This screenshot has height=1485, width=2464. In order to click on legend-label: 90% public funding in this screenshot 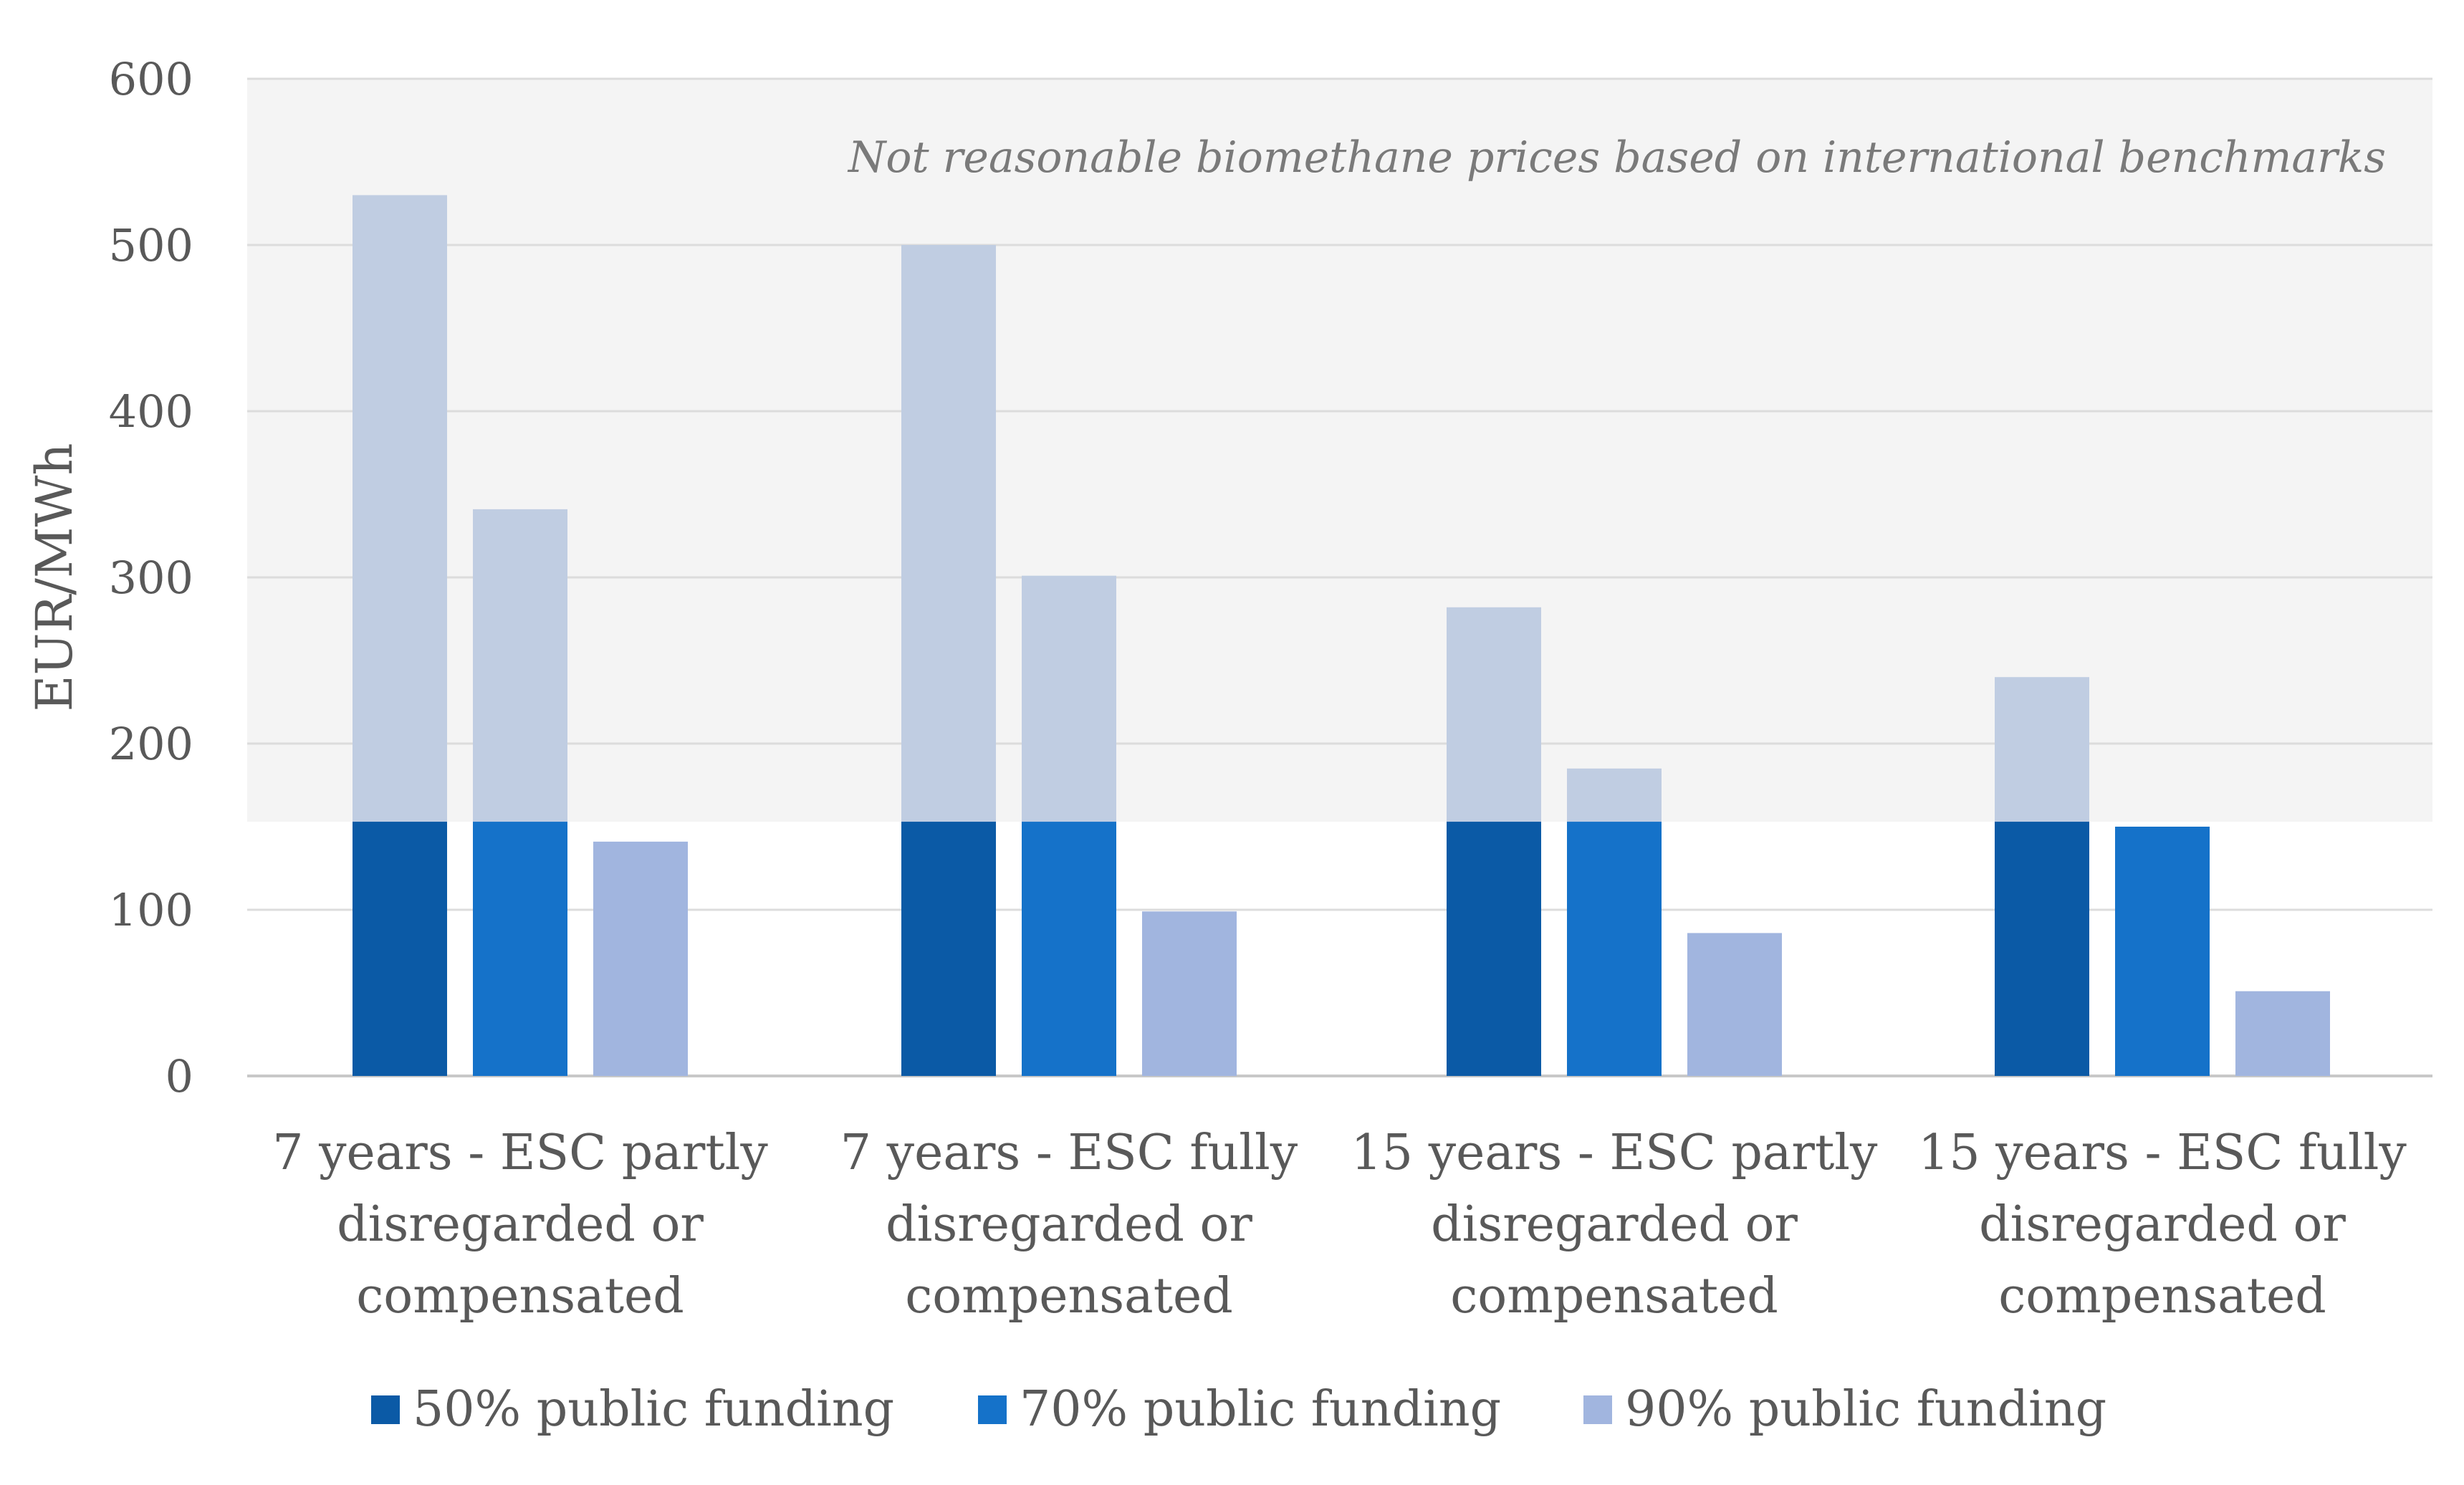, I will do `click(1866, 1409)`.